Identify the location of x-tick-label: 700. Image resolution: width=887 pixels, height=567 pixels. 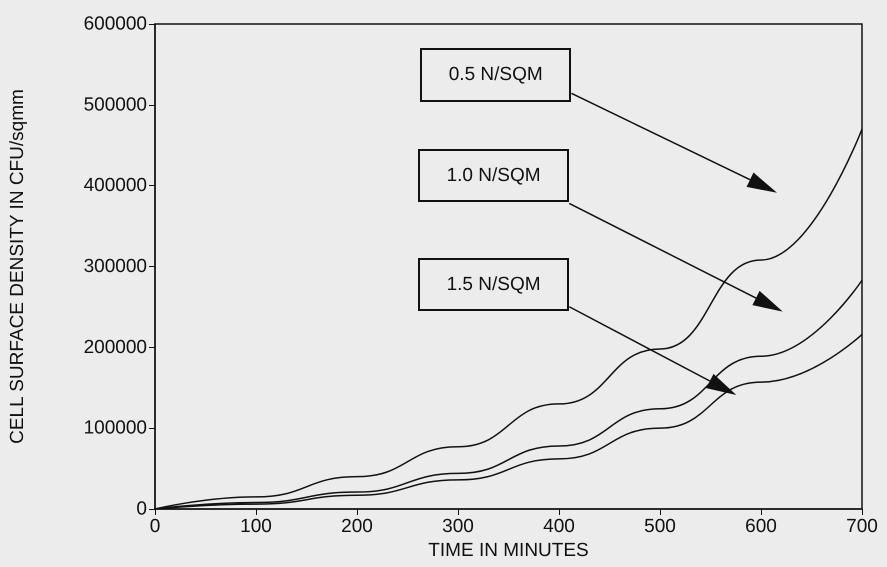
(862, 526).